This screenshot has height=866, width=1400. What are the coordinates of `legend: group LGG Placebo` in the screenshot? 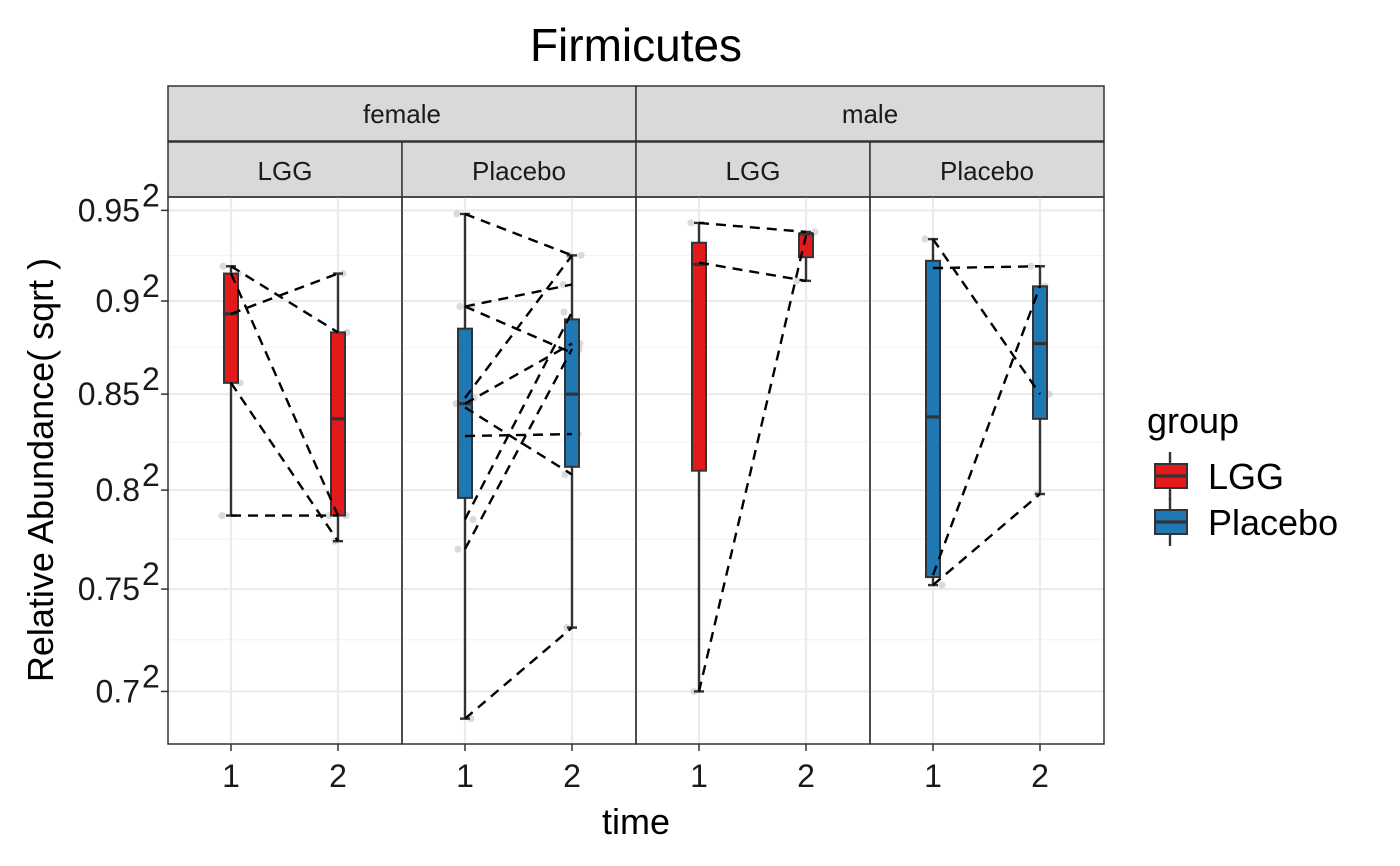 It's located at (1242, 473).